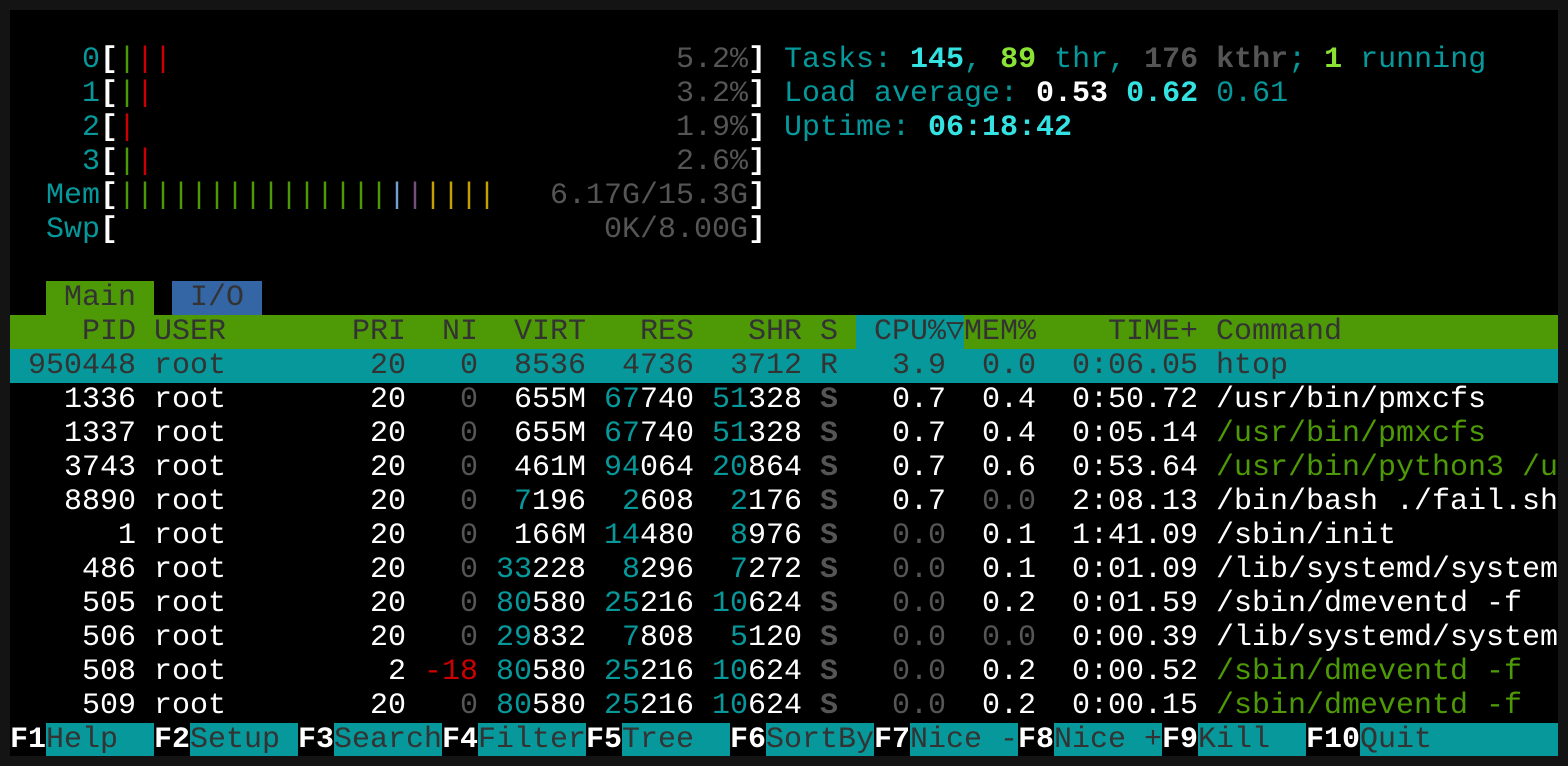 The height and width of the screenshot is (766, 1568). I want to click on process-time: 0:00.39, so click(1134, 638).